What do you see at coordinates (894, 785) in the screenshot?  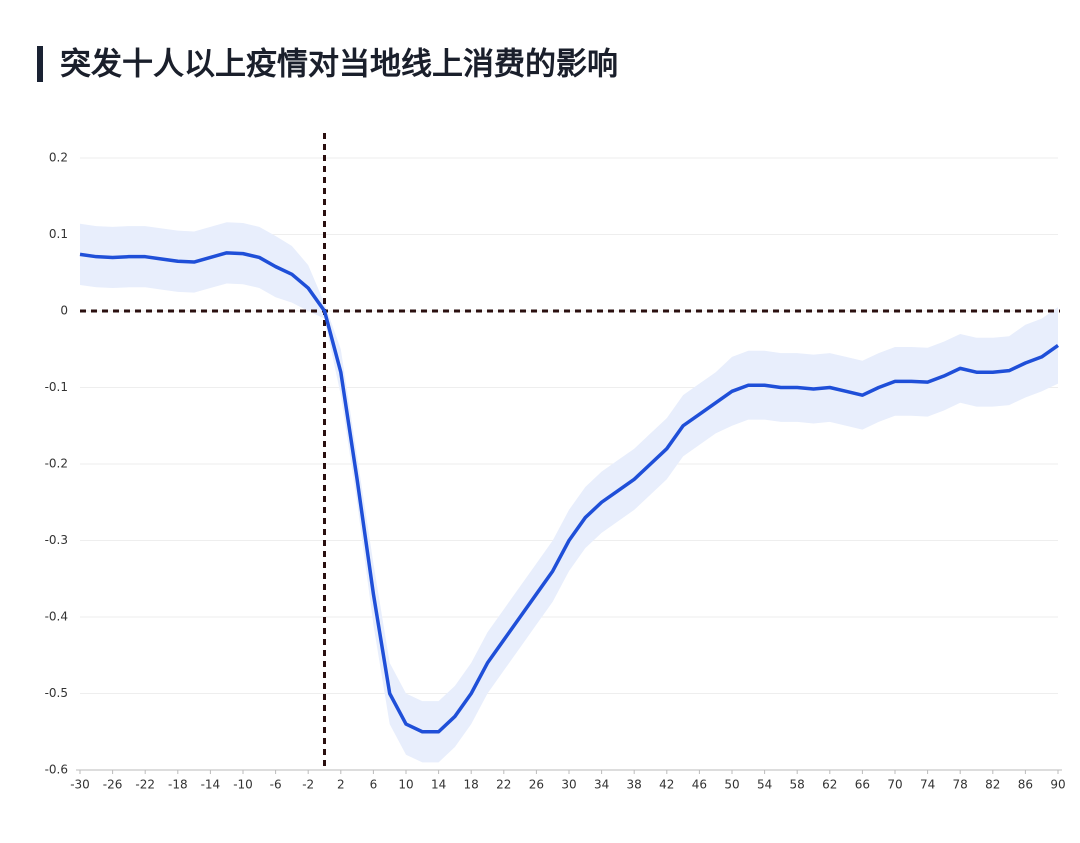 I see `x-tick-label: 70` at bounding box center [894, 785].